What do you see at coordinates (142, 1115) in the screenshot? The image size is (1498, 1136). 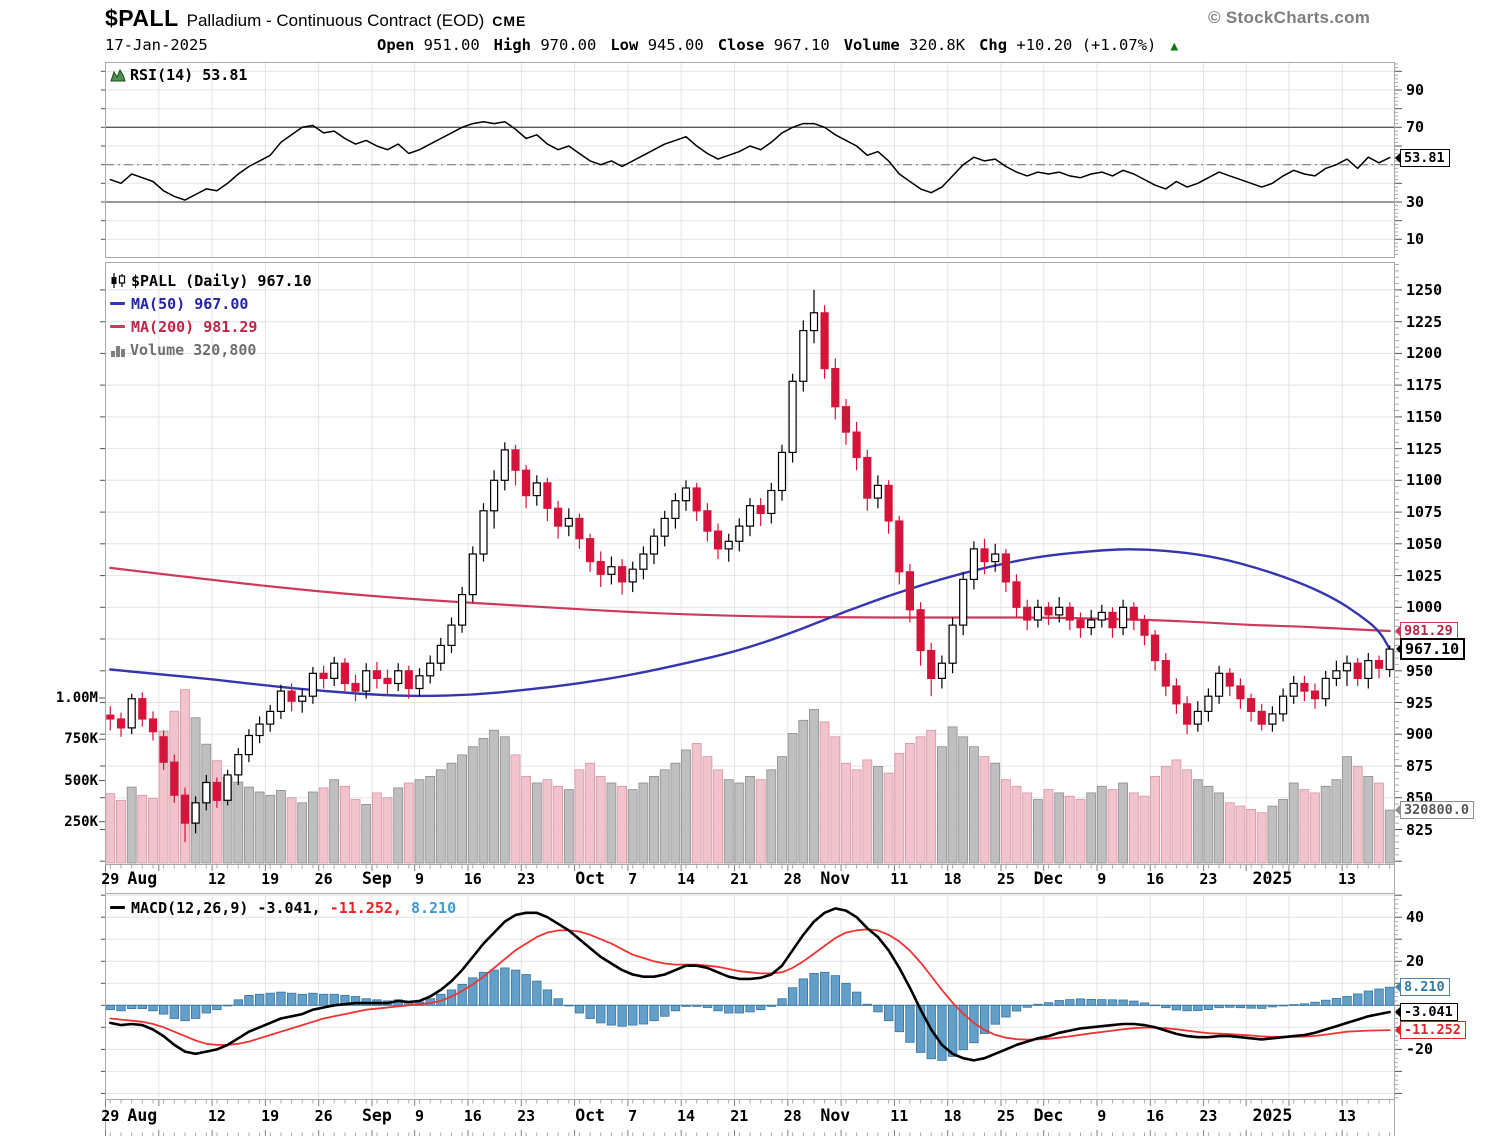 I see `svg-text: Aug` at bounding box center [142, 1115].